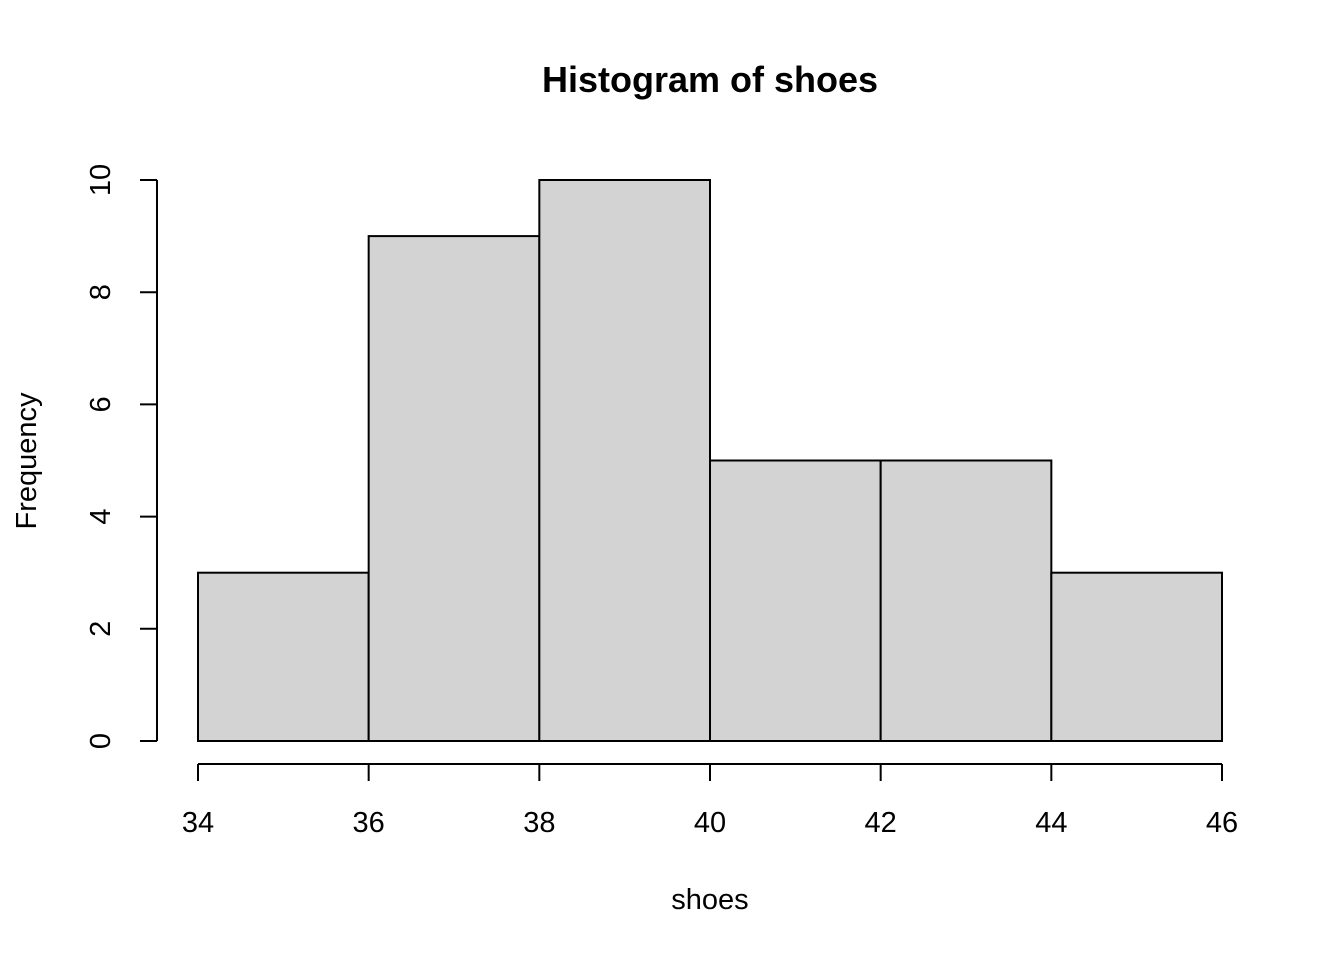 The height and width of the screenshot is (960, 1344). What do you see at coordinates (101, 180) in the screenshot?
I see `y-tick-label: 10` at bounding box center [101, 180].